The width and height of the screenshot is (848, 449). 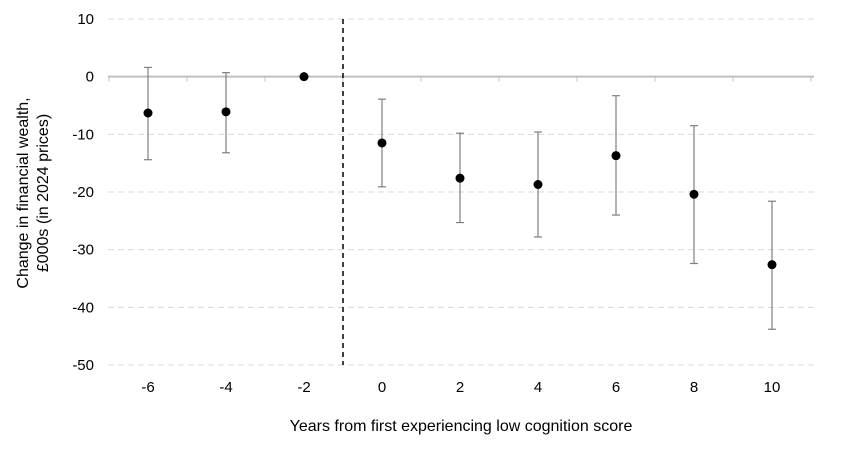 What do you see at coordinates (538, 387) in the screenshot?
I see `x-tick-label: 4` at bounding box center [538, 387].